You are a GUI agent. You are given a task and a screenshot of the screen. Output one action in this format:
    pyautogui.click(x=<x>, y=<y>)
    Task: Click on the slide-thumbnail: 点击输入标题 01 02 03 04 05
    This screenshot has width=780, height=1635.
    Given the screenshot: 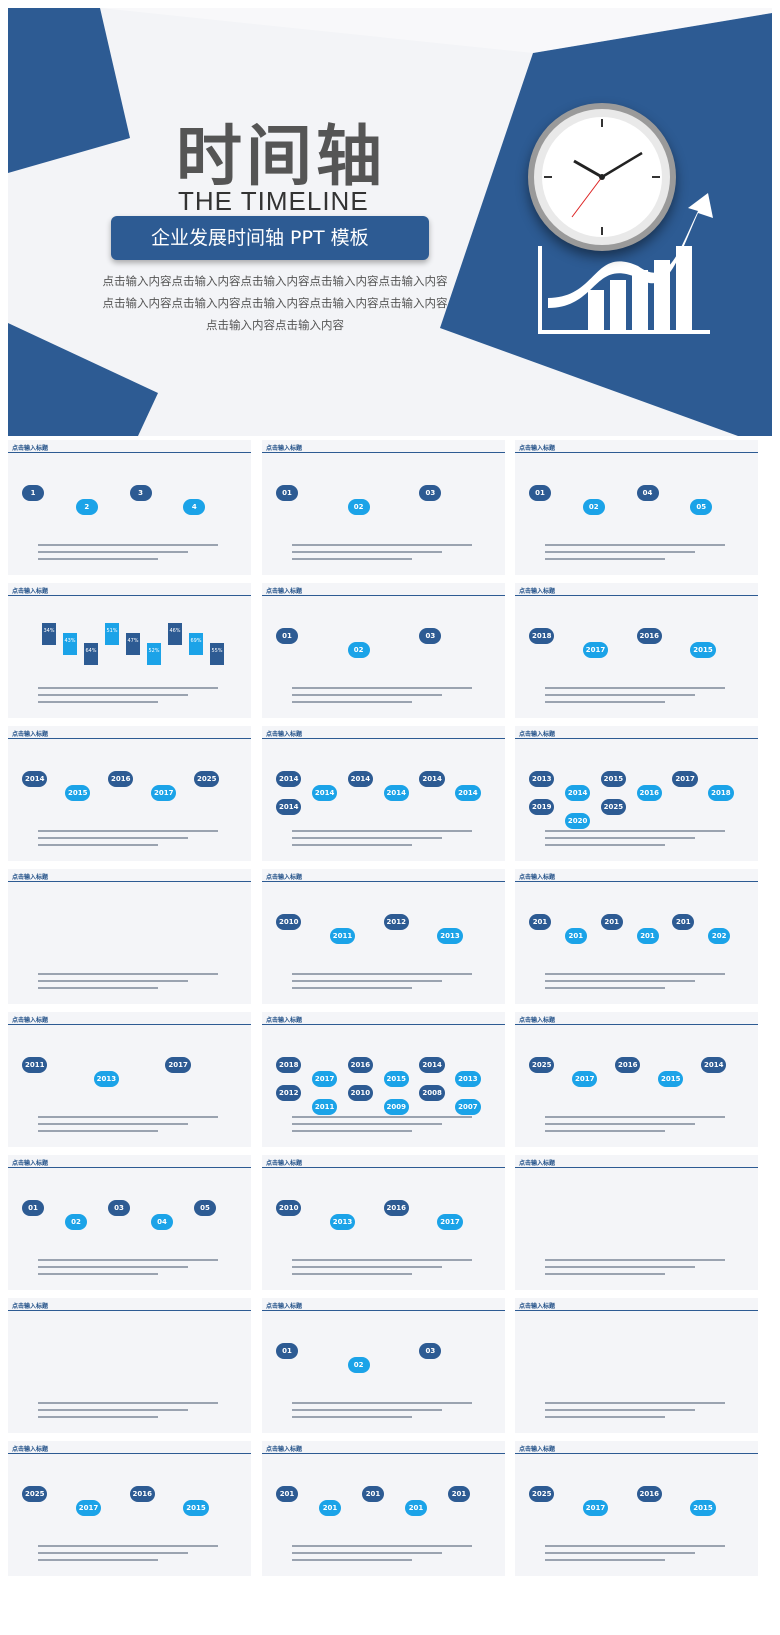 What is the action you would take?
    pyautogui.click(x=129, y=1222)
    